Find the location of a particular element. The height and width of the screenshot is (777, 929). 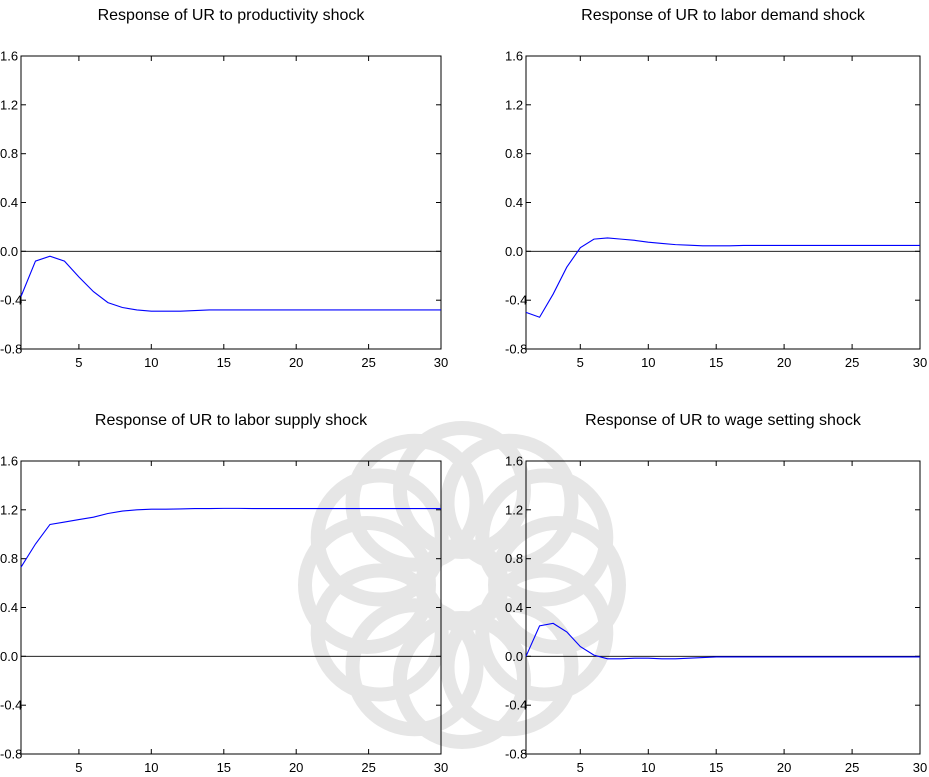

chart-title: Response of UR to productivity shock is located at coordinates (232, 15).